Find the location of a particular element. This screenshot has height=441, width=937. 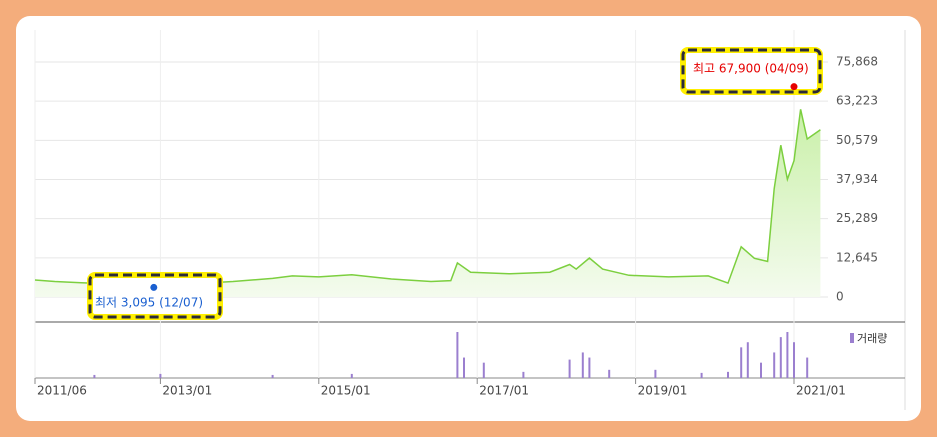

annotation-label: 최고 67,900 (04/09) is located at coordinates (751, 69).